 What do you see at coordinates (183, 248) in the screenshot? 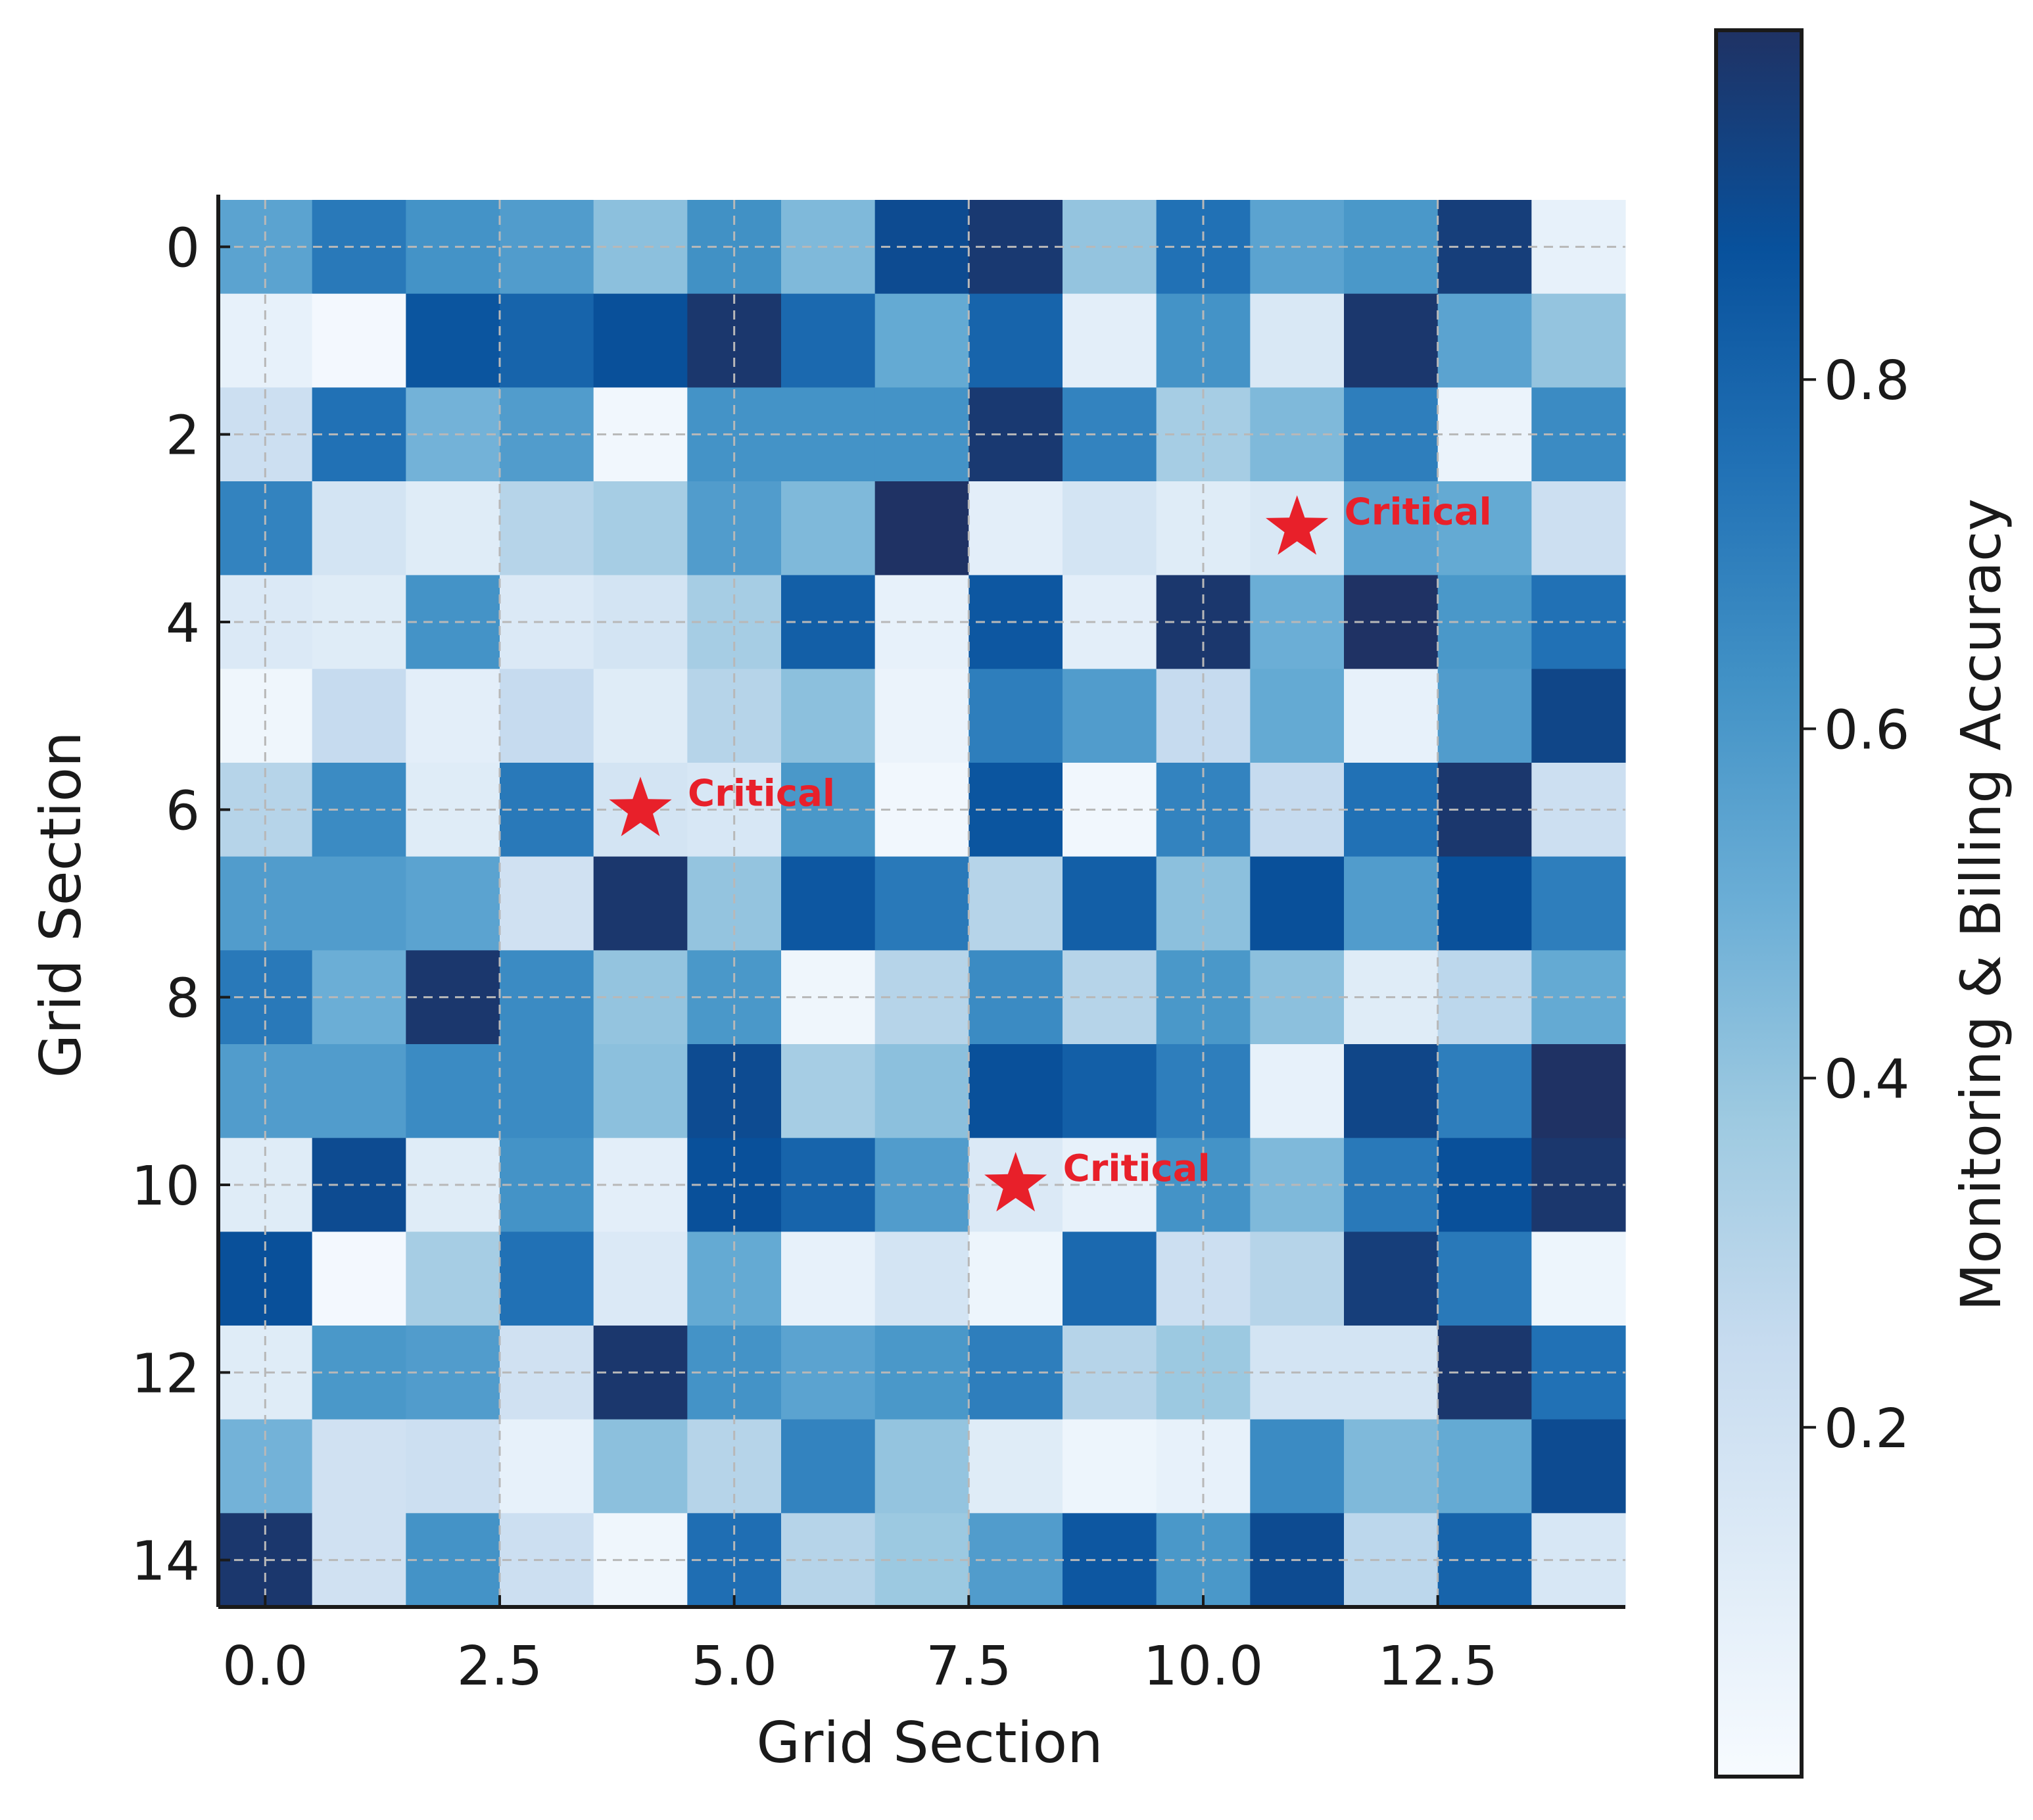
I see `y-tick-label: 0` at bounding box center [183, 248].